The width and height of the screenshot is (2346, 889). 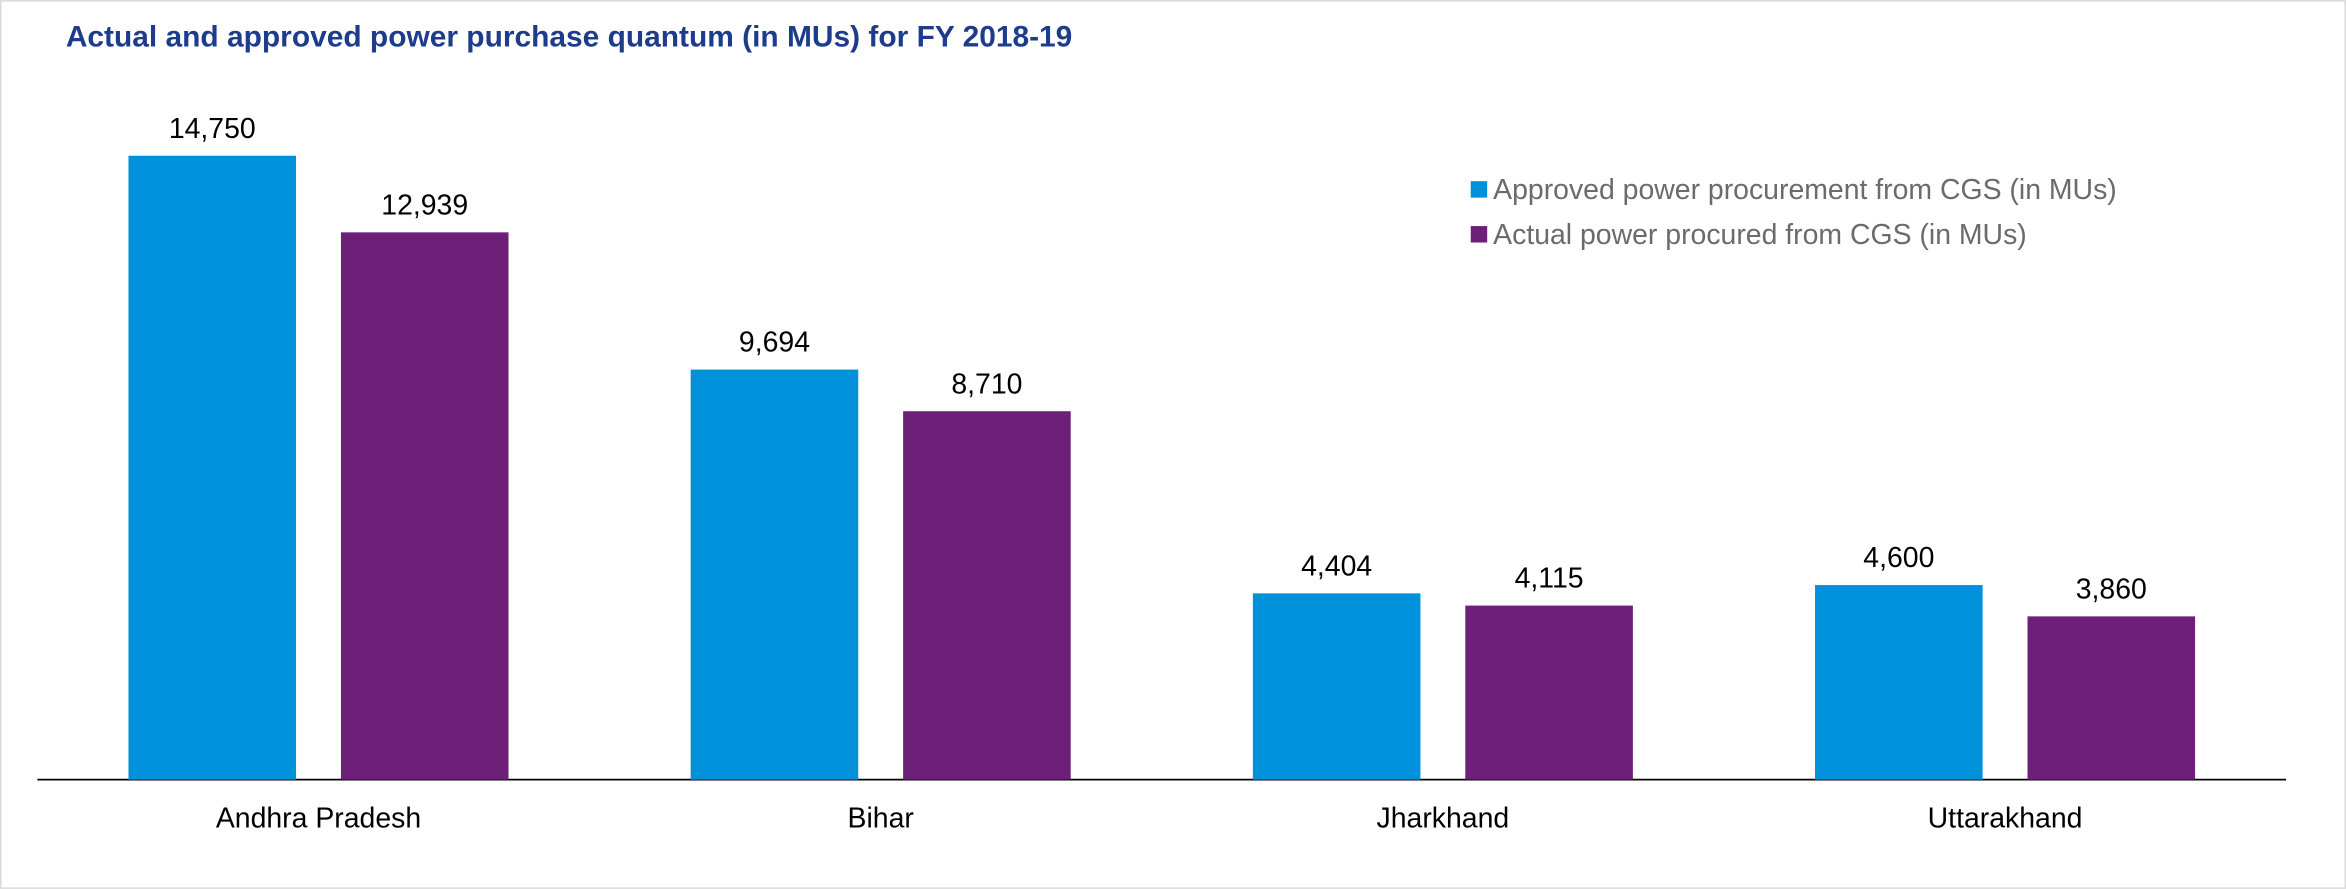 I want to click on data-label: 4,600, so click(x=1898, y=558).